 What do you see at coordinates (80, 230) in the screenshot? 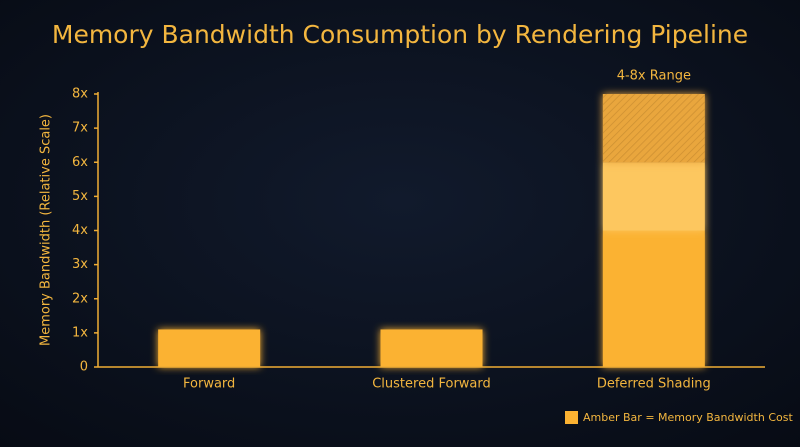
I see `y-tick-label: 4x` at bounding box center [80, 230].